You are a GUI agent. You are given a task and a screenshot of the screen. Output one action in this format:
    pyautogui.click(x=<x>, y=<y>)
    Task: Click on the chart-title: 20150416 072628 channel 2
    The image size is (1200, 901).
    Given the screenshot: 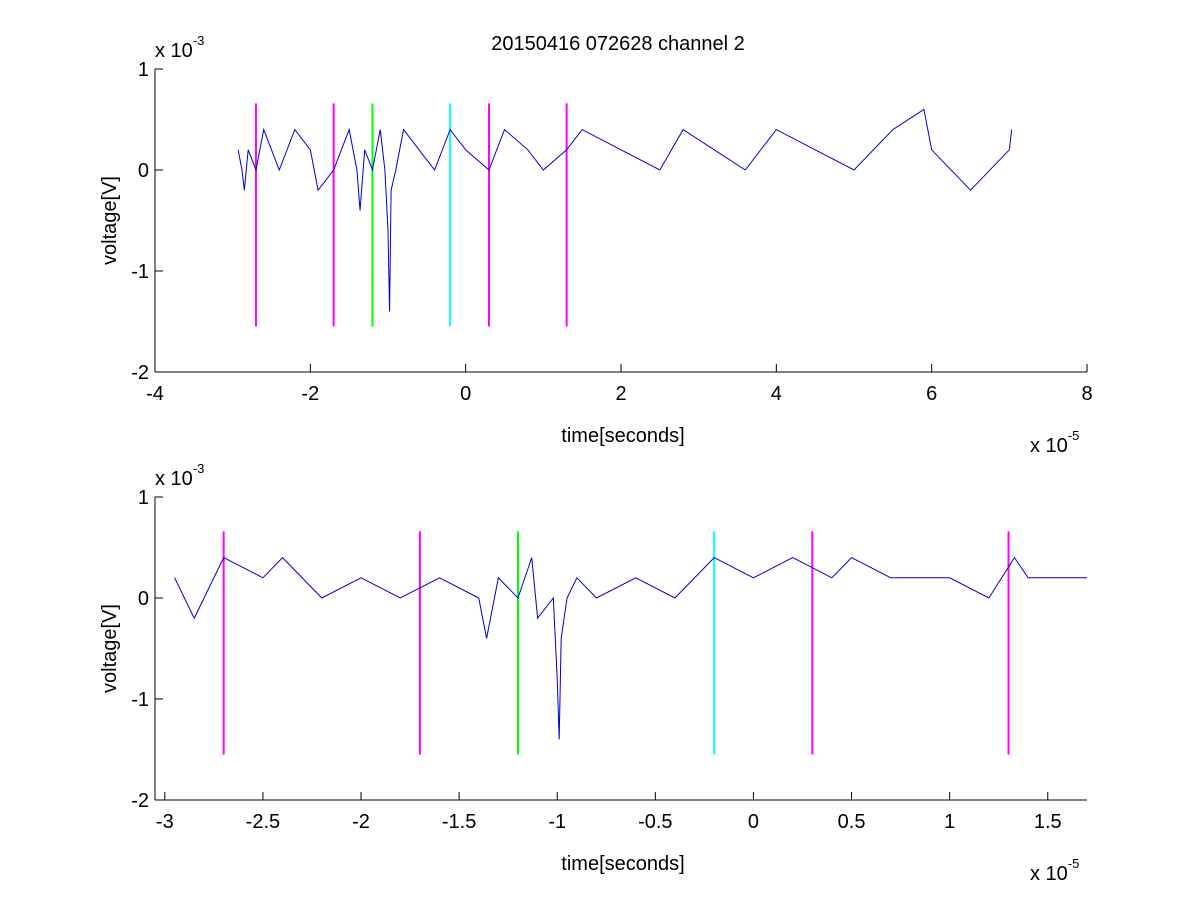 What is the action you would take?
    pyautogui.click(x=618, y=44)
    